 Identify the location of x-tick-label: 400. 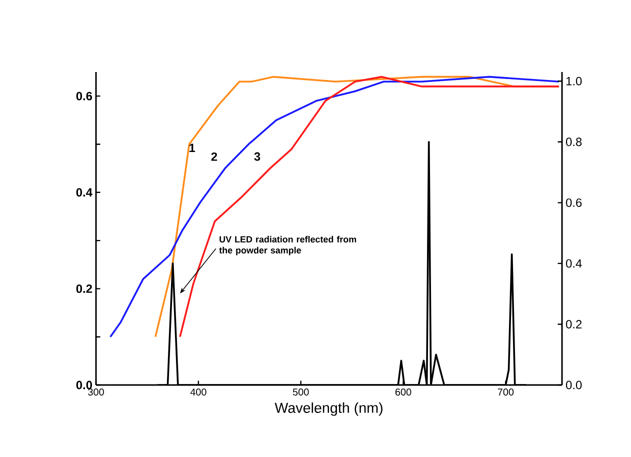
(198, 392).